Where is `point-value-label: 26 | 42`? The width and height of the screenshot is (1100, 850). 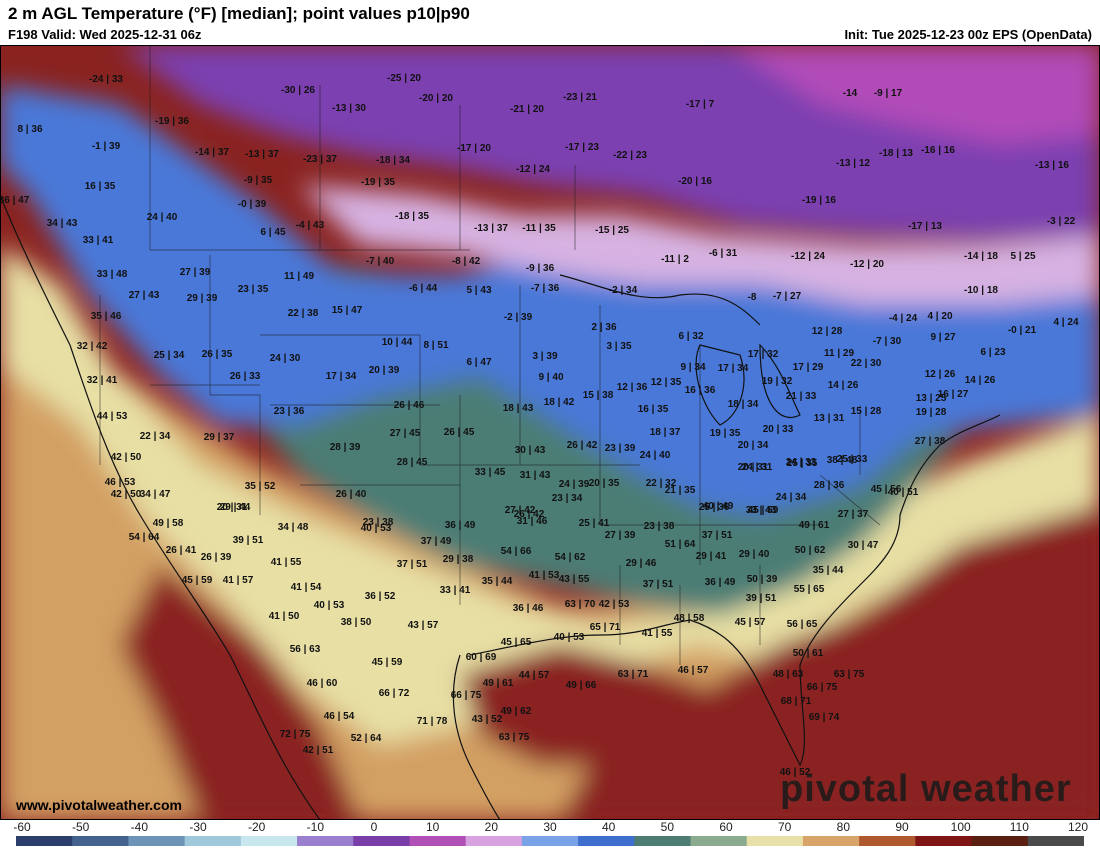
point-value-label: 26 | 42 is located at coordinates (582, 445).